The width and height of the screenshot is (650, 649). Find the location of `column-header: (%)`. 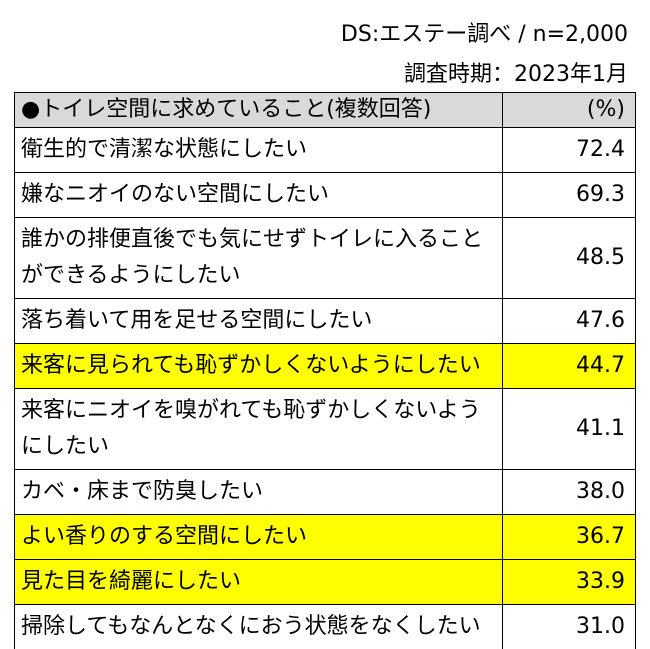

column-header: (%) is located at coordinates (569, 110).